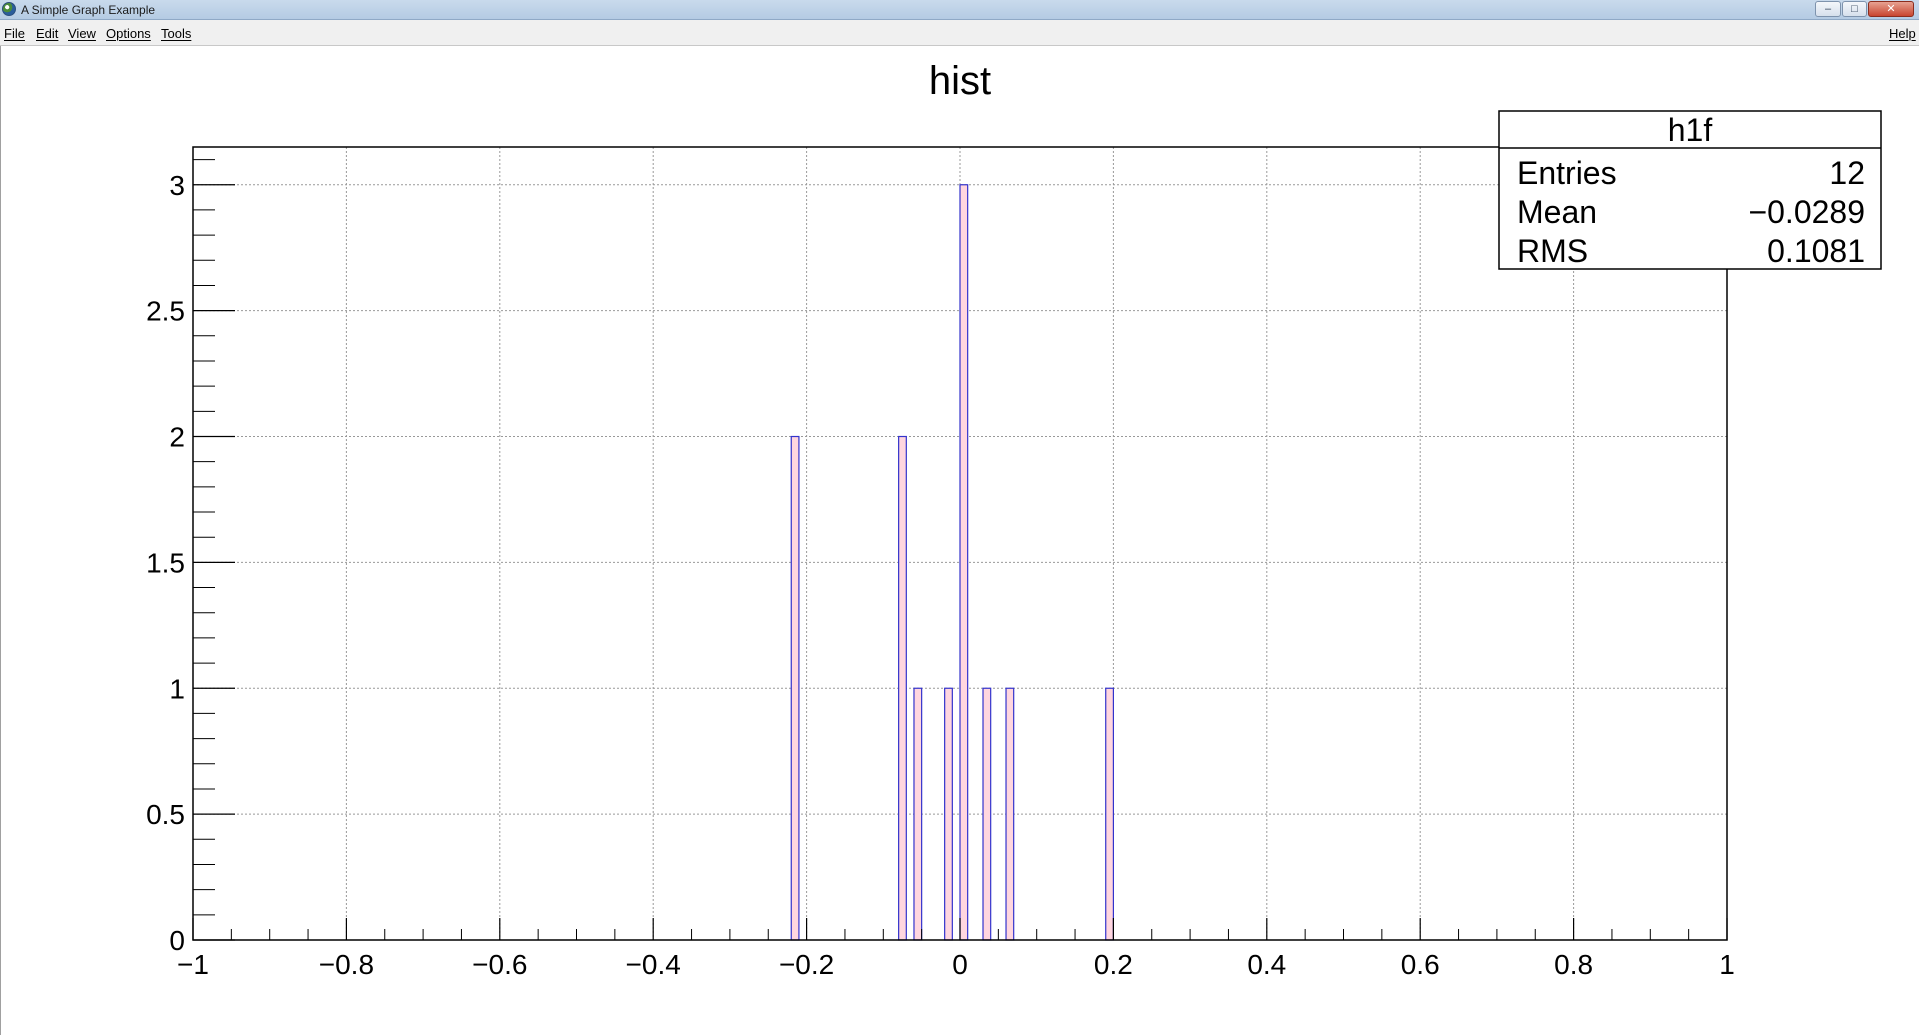 The height and width of the screenshot is (1035, 1919). I want to click on minimize-button: –, so click(1828, 9).